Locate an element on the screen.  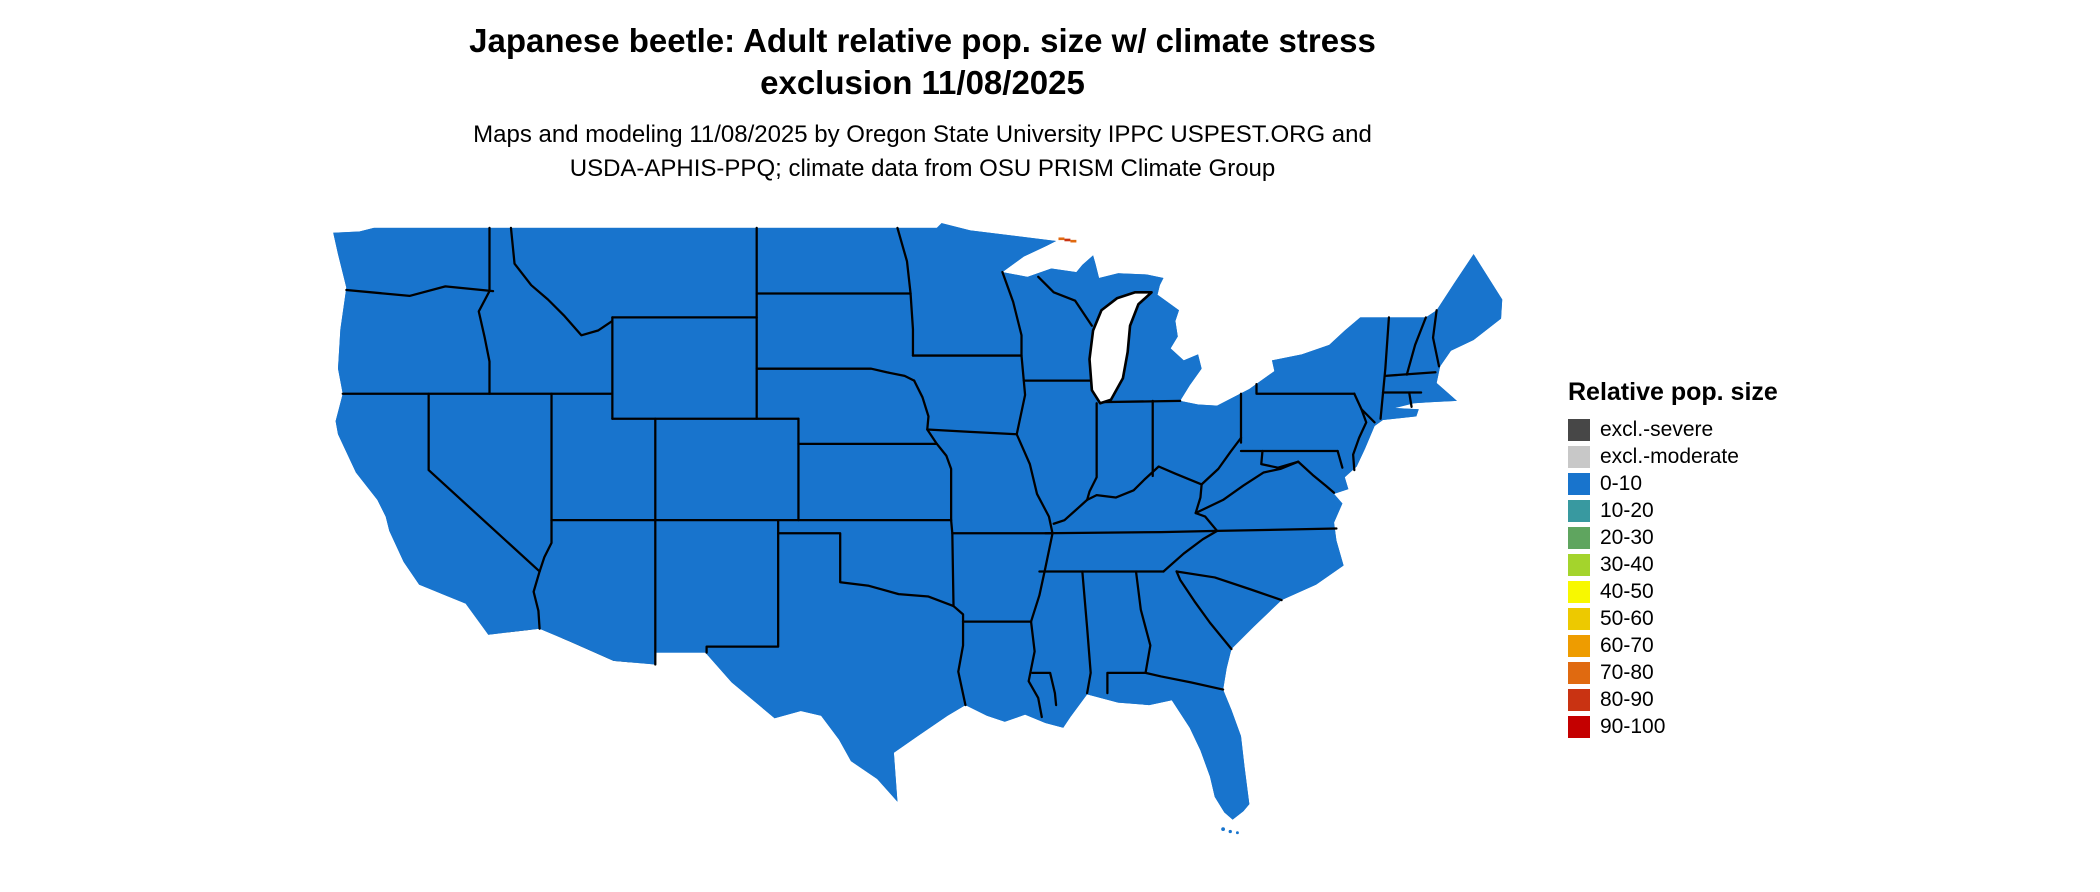
legend-label: 30-40 is located at coordinates (1627, 564).